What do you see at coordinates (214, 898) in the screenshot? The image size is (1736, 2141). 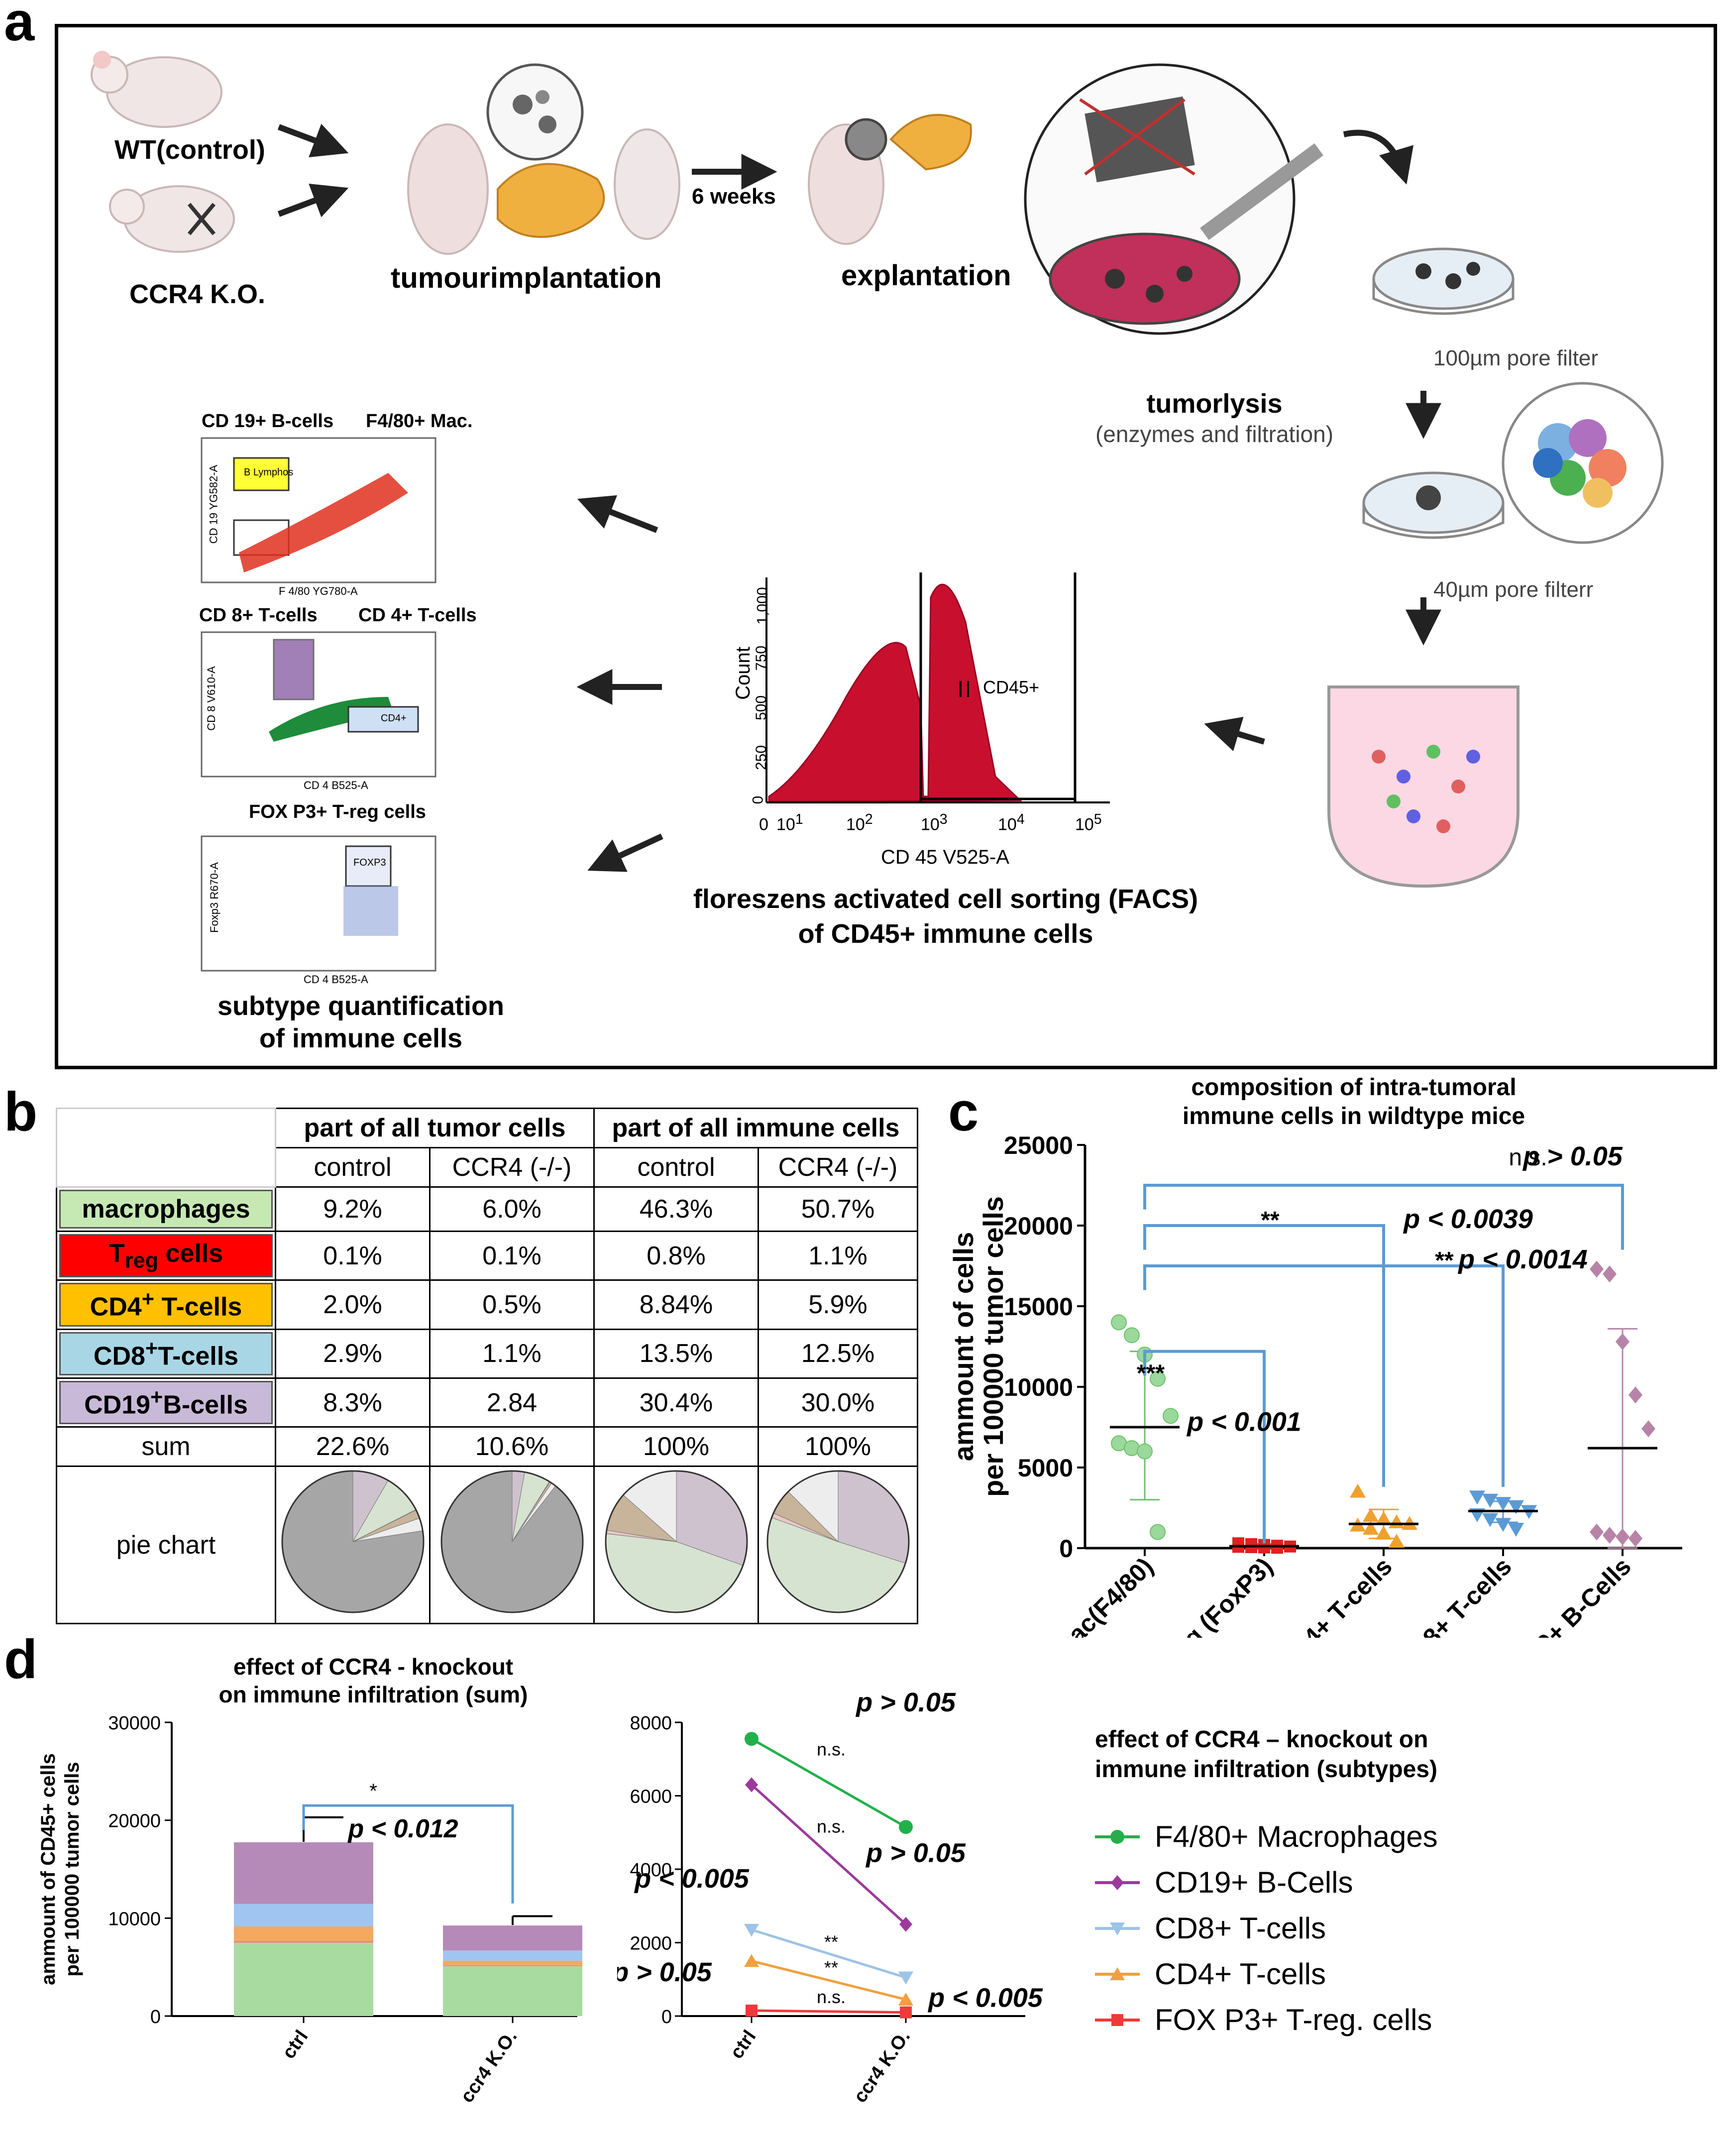 I see `plot3-ylabel: Foxp3 R670-A` at bounding box center [214, 898].